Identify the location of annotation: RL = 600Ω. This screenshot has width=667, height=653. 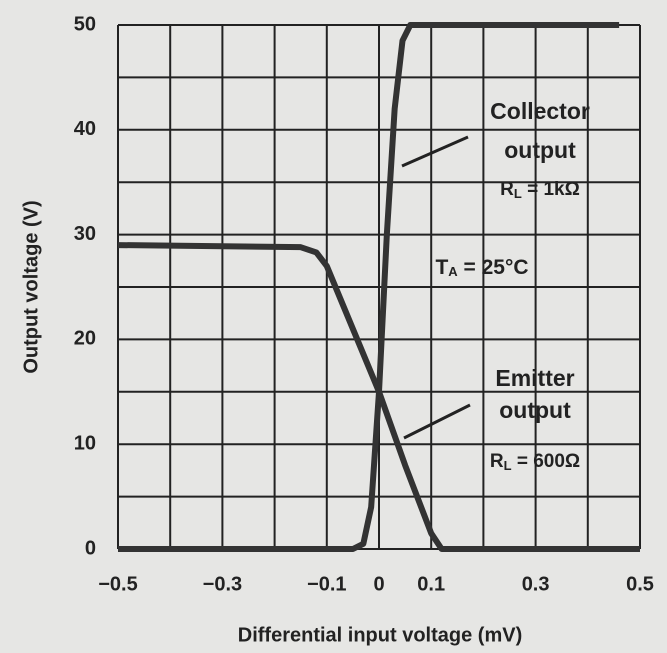
(535, 462).